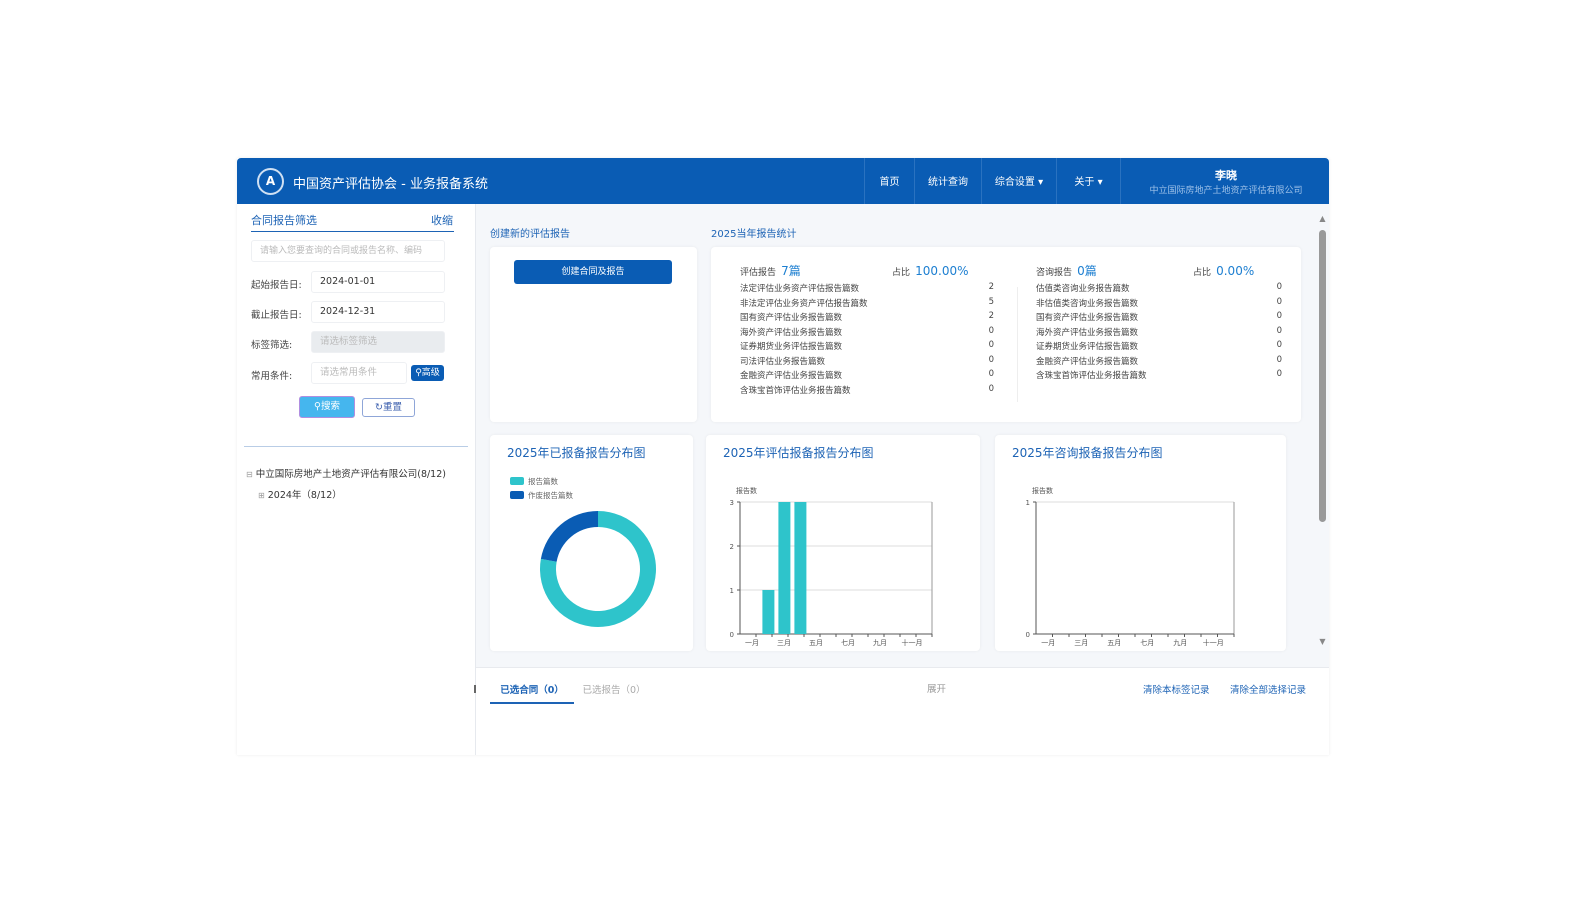  What do you see at coordinates (880, 642) in the screenshot?
I see `x-tick-label: 九月` at bounding box center [880, 642].